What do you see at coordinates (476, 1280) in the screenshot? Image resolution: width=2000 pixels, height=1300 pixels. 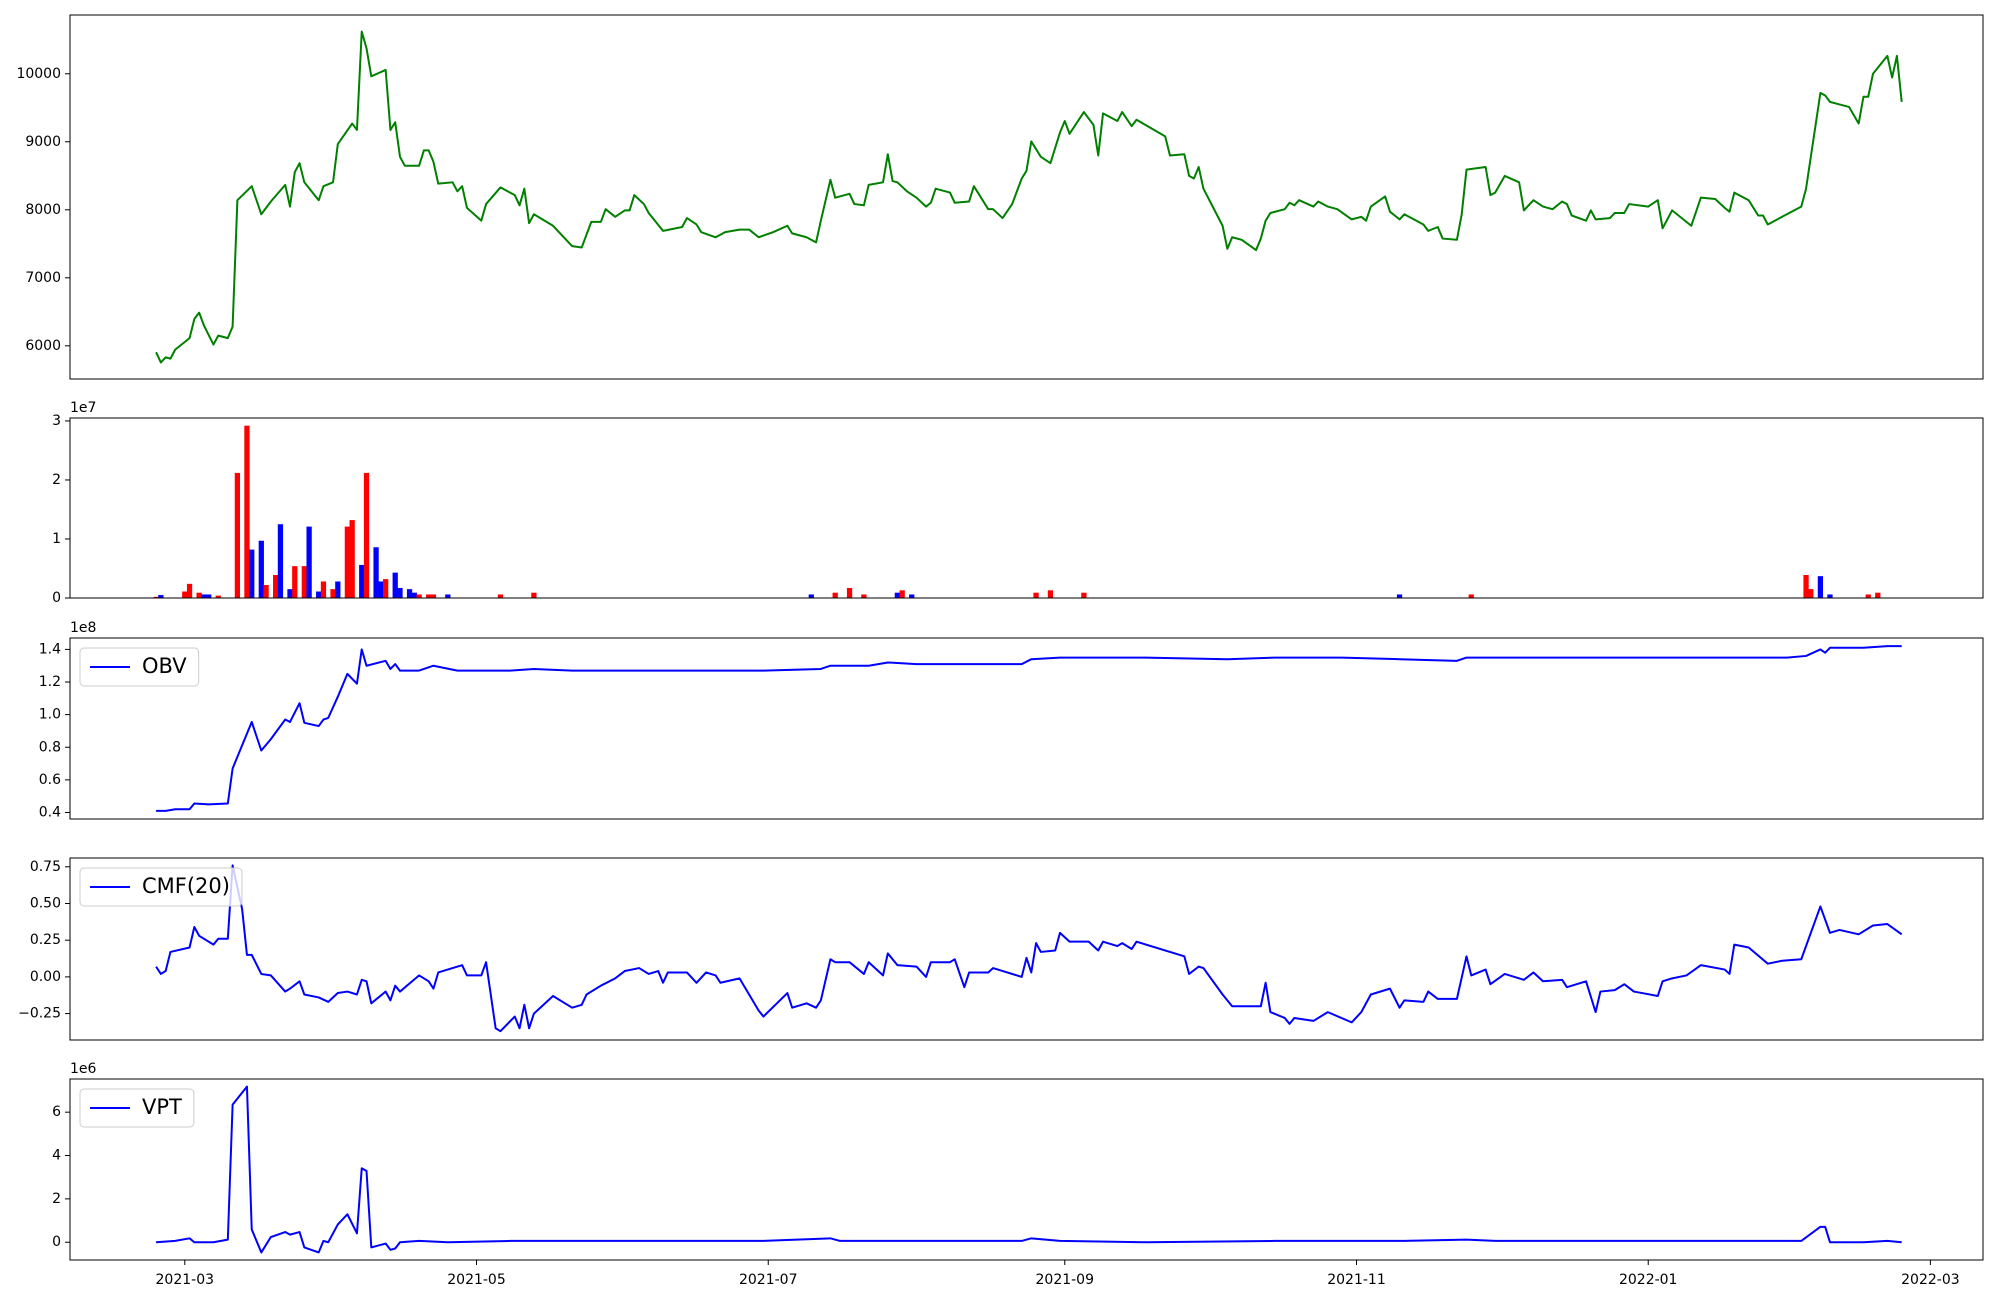 I see `x-tick-label: 2021-05` at bounding box center [476, 1280].